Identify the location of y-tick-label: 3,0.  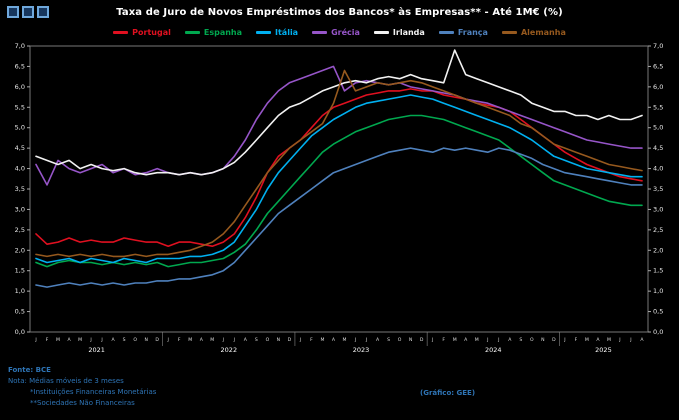
(20, 209).